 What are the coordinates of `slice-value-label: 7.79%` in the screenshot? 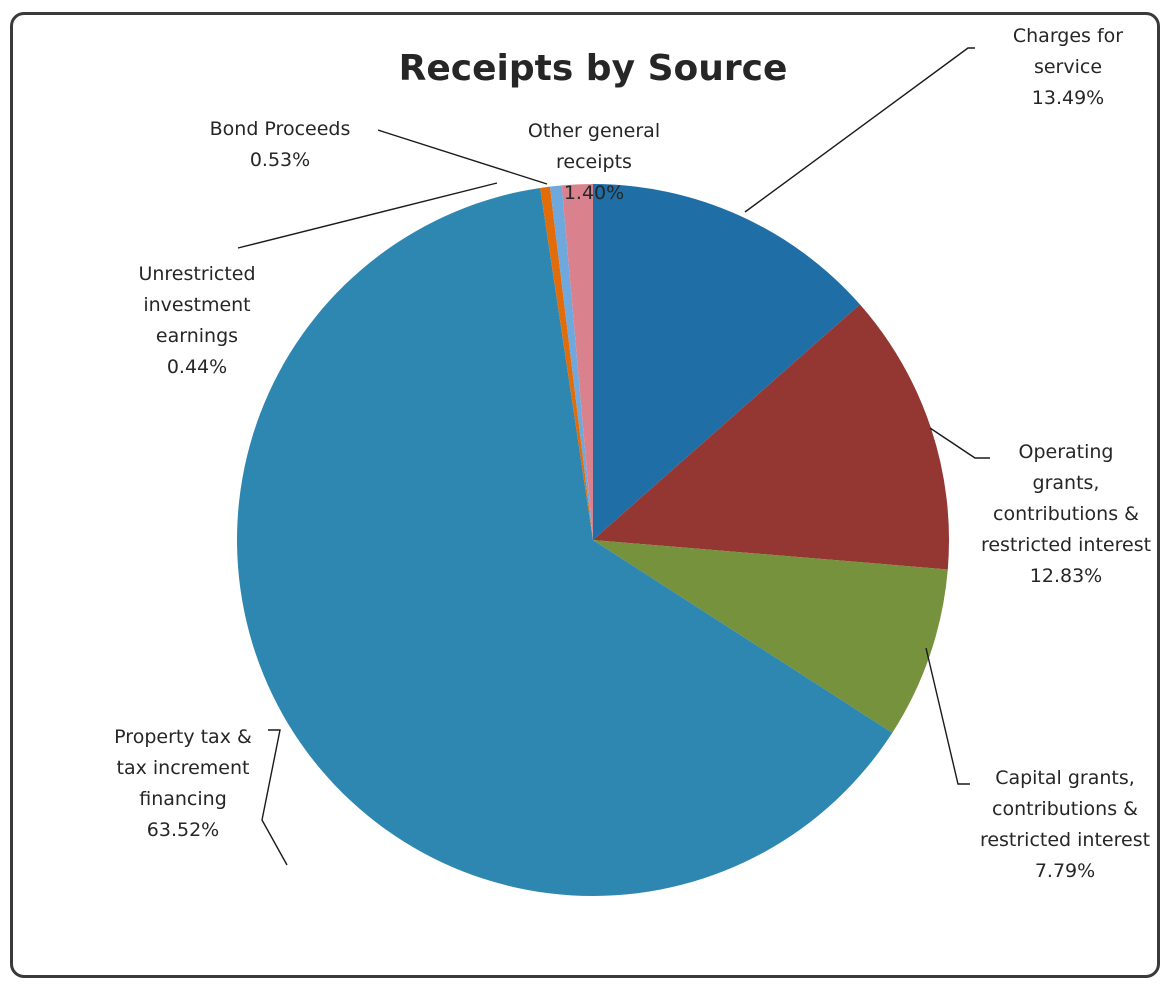 It's located at (1065, 871).